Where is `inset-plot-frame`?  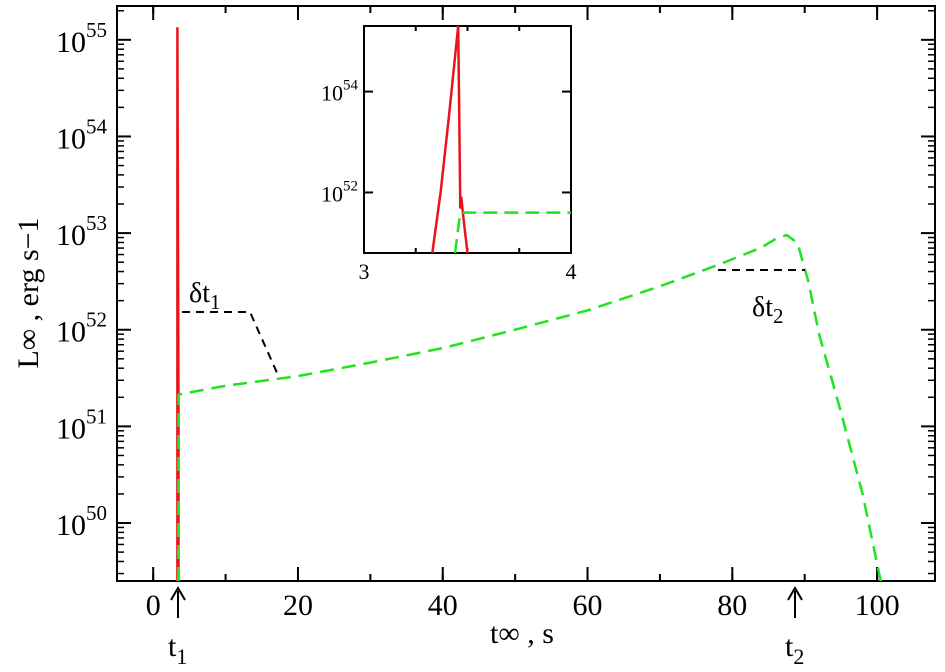 inset-plot-frame is located at coordinates (467, 139).